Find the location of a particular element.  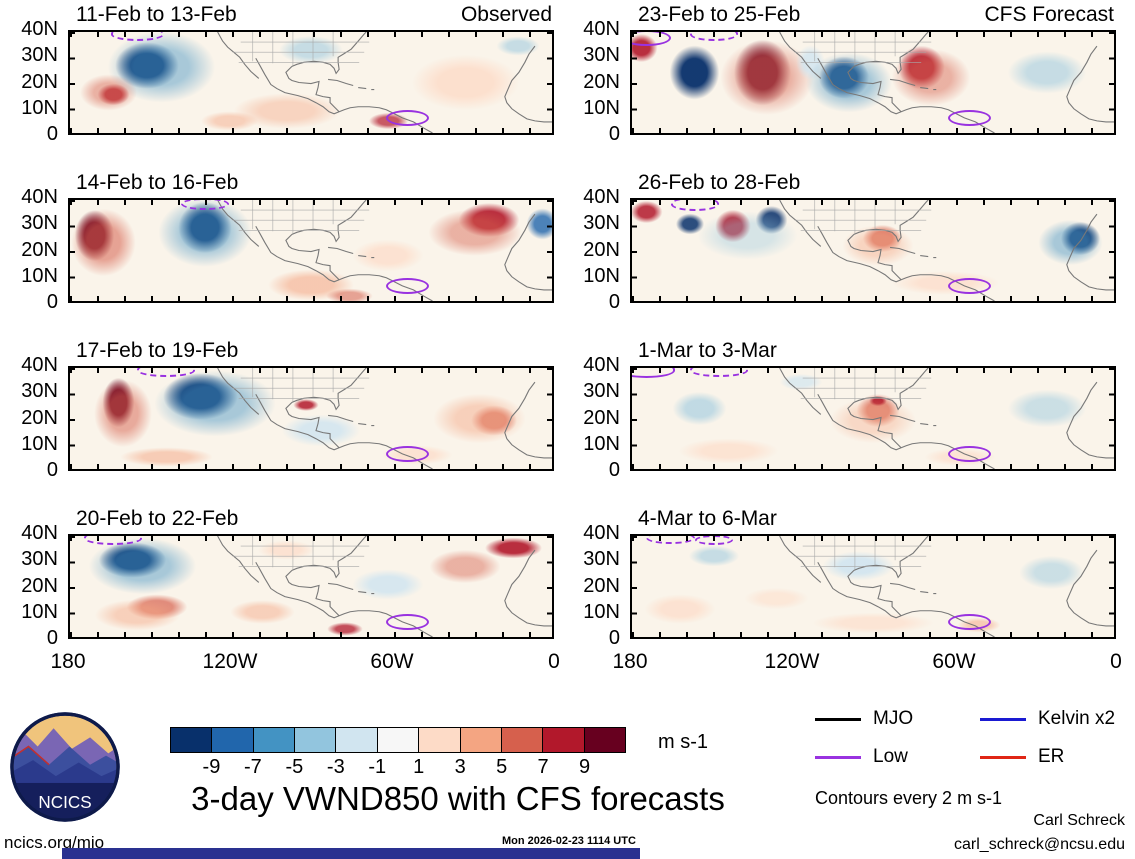

legend-item: ER is located at coordinates (1055, 757).